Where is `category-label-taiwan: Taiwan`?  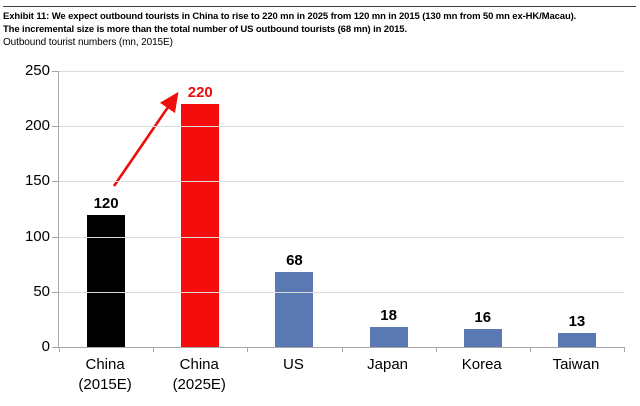
category-label-taiwan: Taiwan is located at coordinates (576, 375).